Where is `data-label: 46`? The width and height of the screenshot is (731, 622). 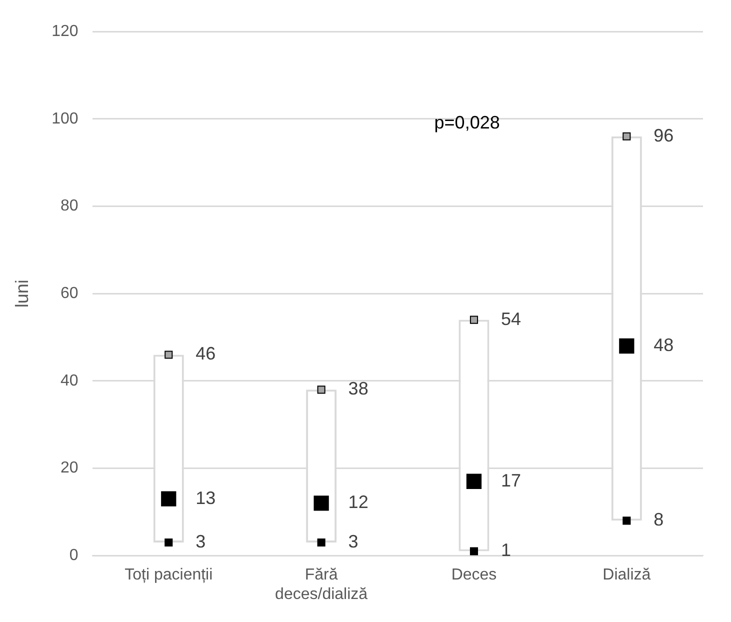 data-label: 46 is located at coordinates (206, 354).